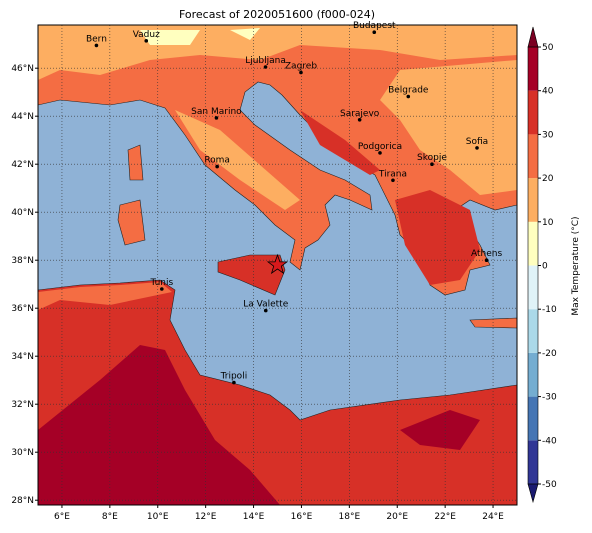  I want to click on x-tick-label: 14°E, so click(254, 517).